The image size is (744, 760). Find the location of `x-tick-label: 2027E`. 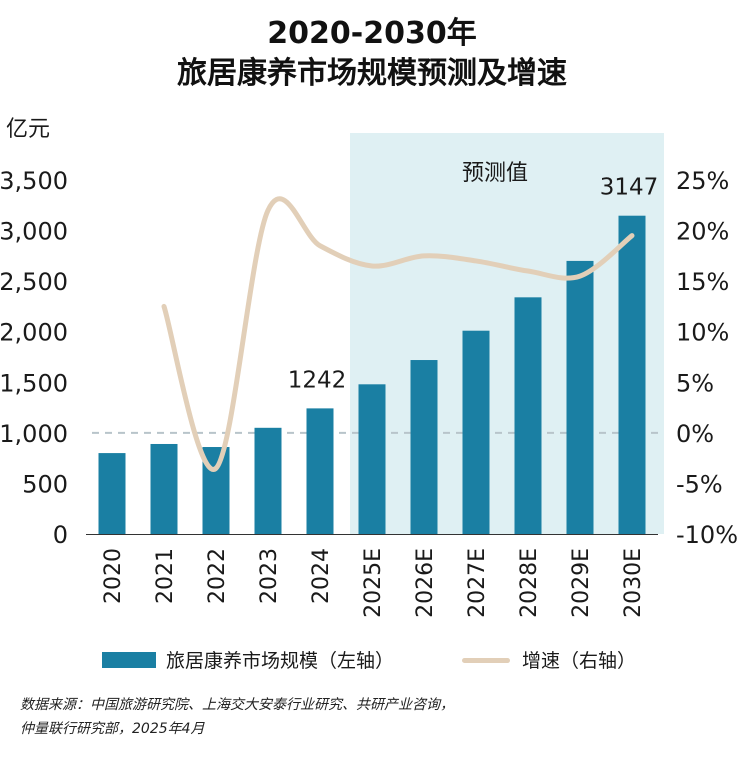

x-tick-label: 2027E is located at coordinates (477, 583).